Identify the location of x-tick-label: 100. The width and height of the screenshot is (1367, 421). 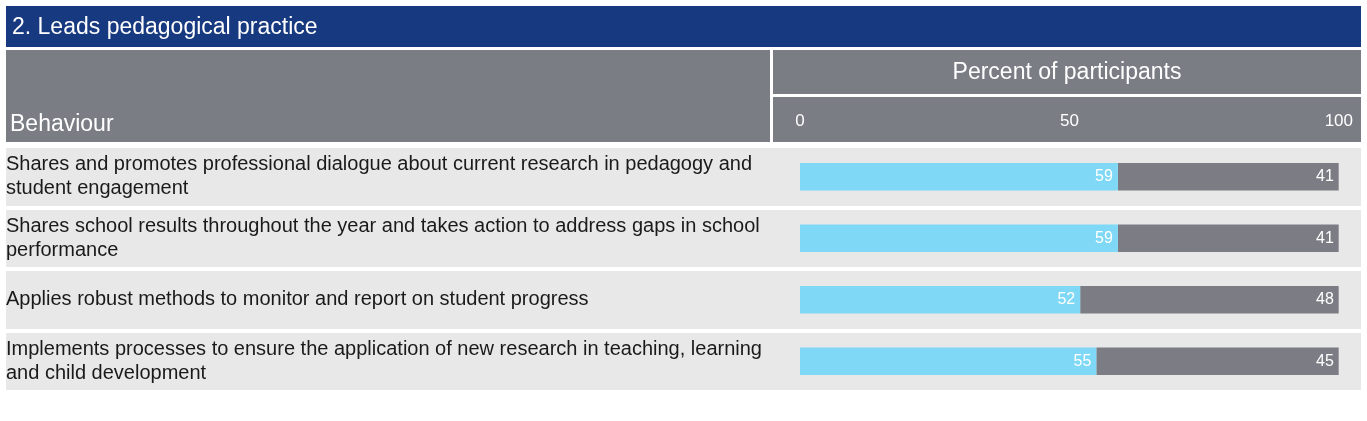
(1339, 121).